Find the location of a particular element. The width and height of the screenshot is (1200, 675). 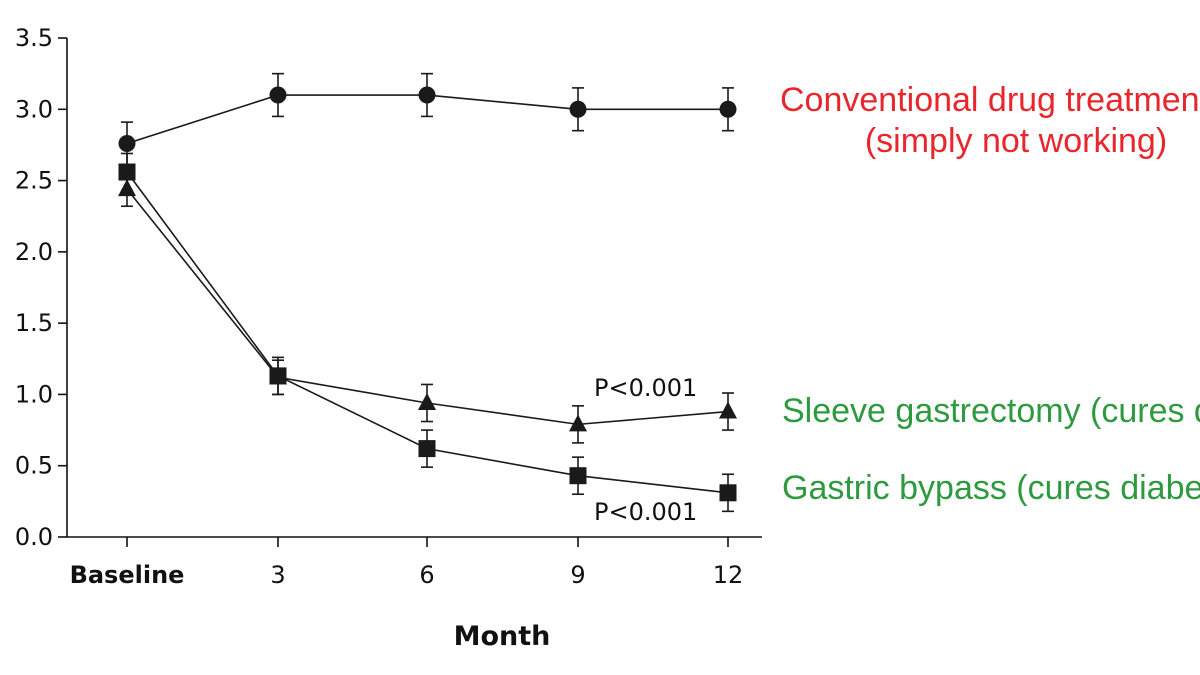

x-axis-title: Month is located at coordinates (502, 636).